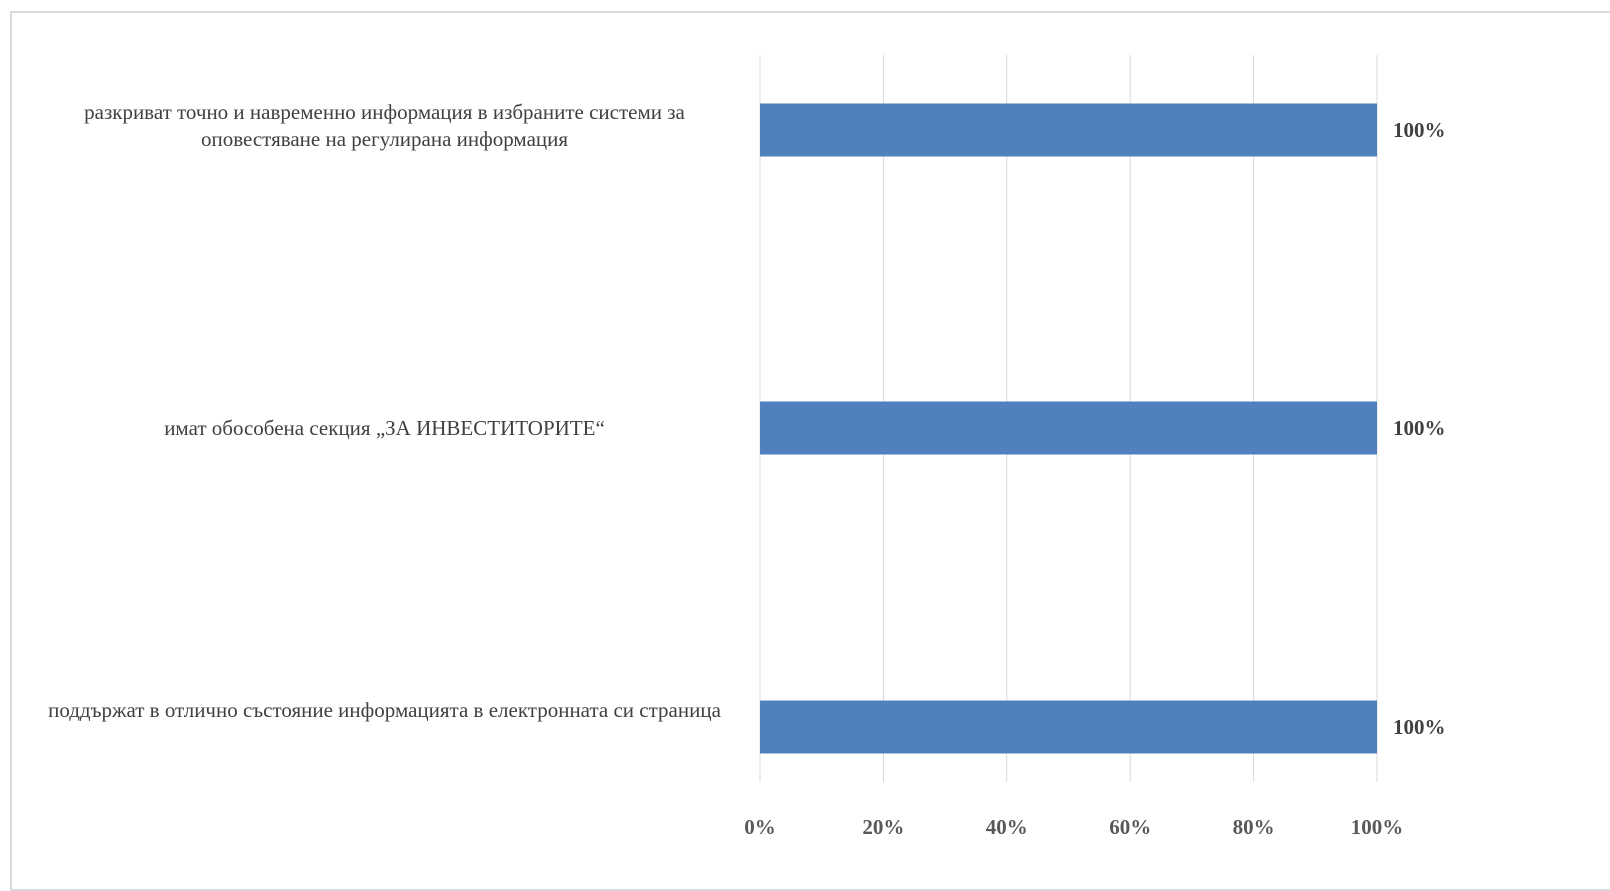  I want to click on x-tick-label-3: 60%, so click(1130, 827).